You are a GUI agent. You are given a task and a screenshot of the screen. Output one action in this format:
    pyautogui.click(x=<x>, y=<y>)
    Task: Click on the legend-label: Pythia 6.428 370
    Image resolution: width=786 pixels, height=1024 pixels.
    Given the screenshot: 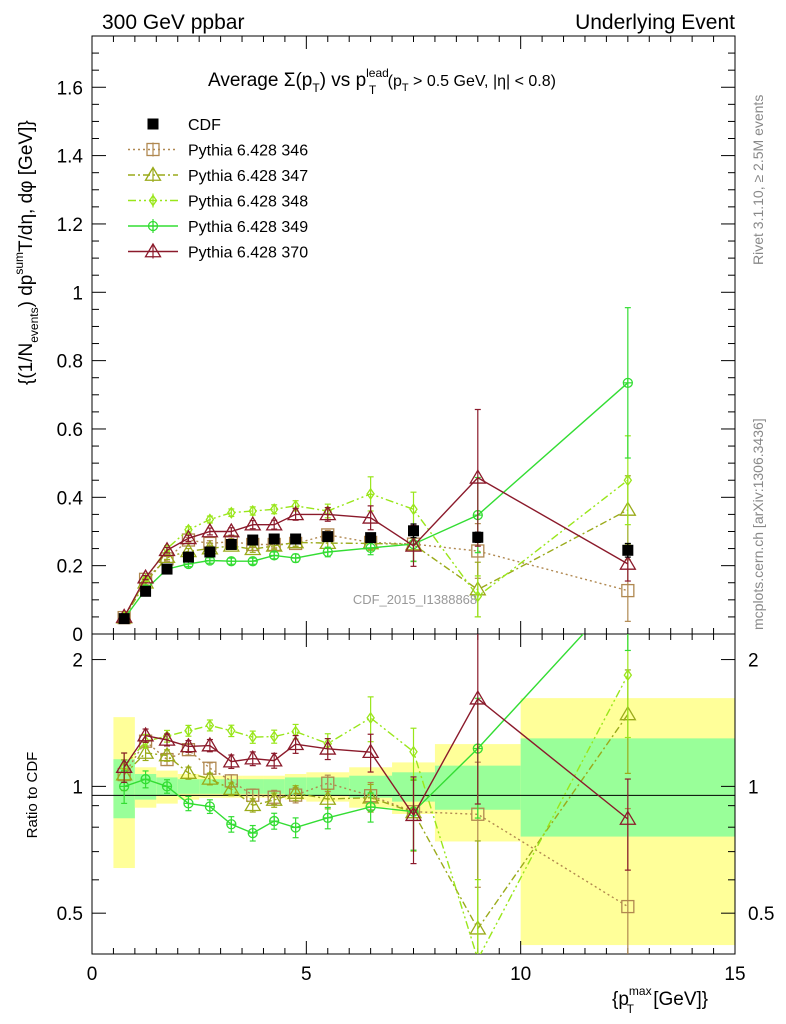 What is the action you would take?
    pyautogui.click(x=248, y=253)
    